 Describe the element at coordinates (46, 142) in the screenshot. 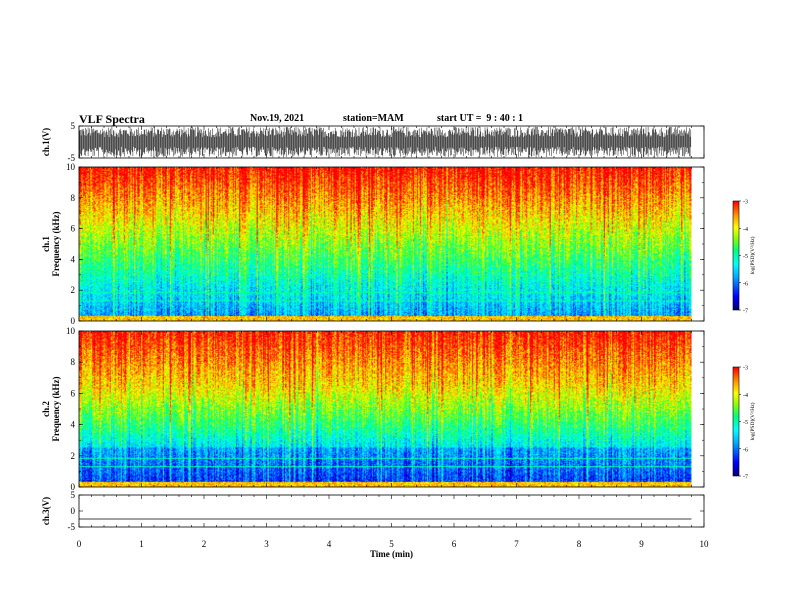

I see `ch1-waveform-ylabel: ch.1(V)` at that location.